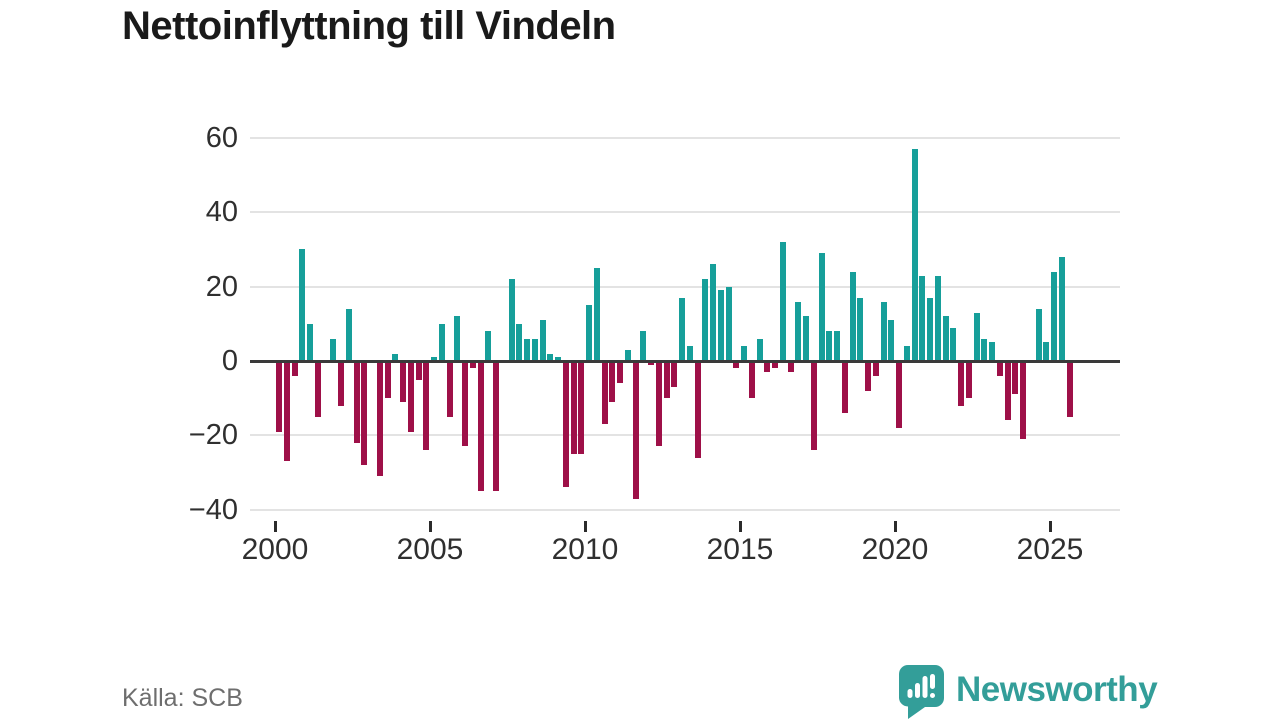  I want to click on y-tick-label: −20, so click(213, 435).